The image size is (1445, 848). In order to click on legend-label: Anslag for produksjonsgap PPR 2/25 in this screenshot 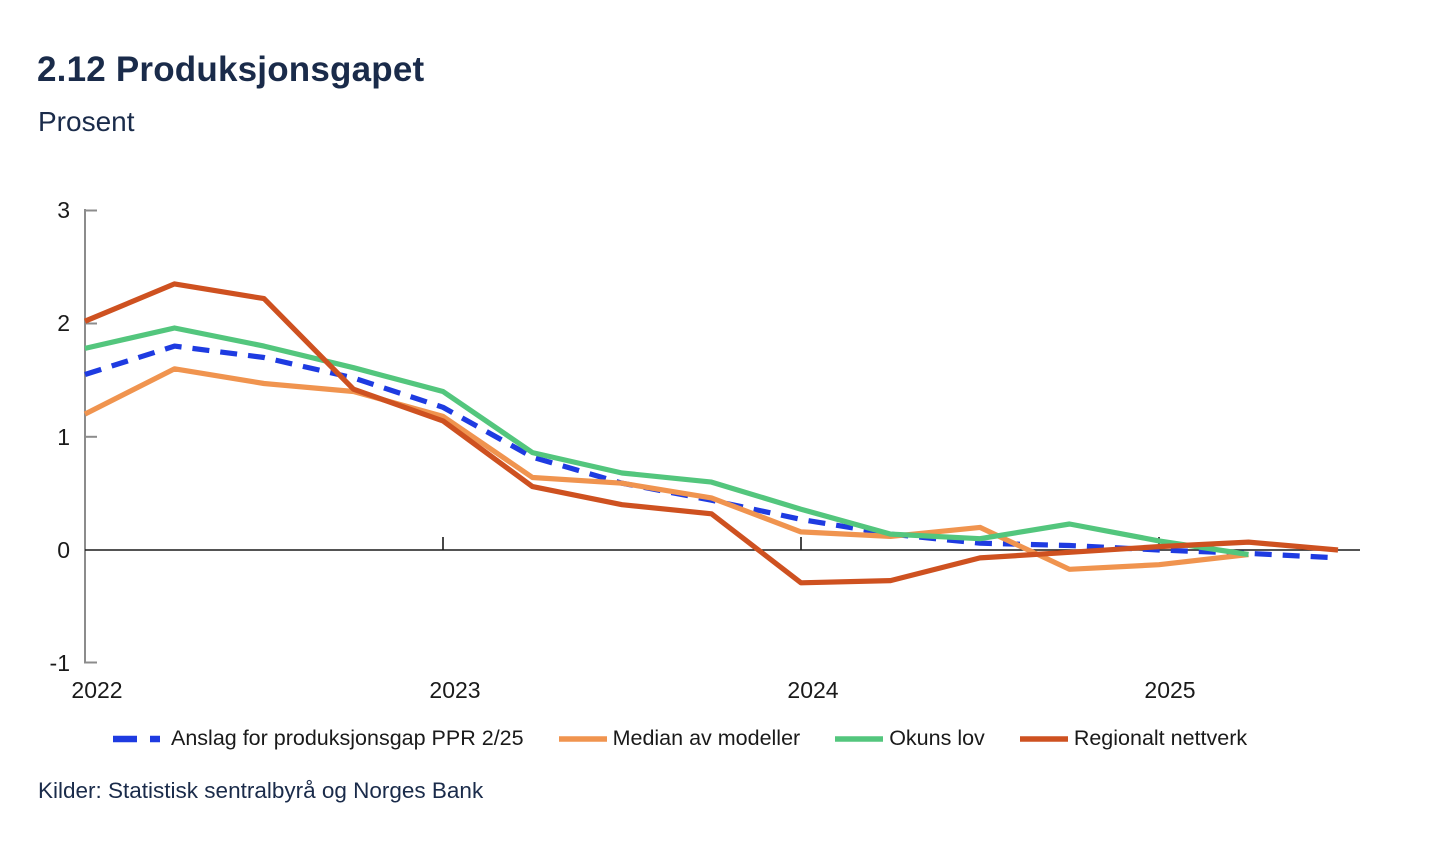, I will do `click(347, 738)`.